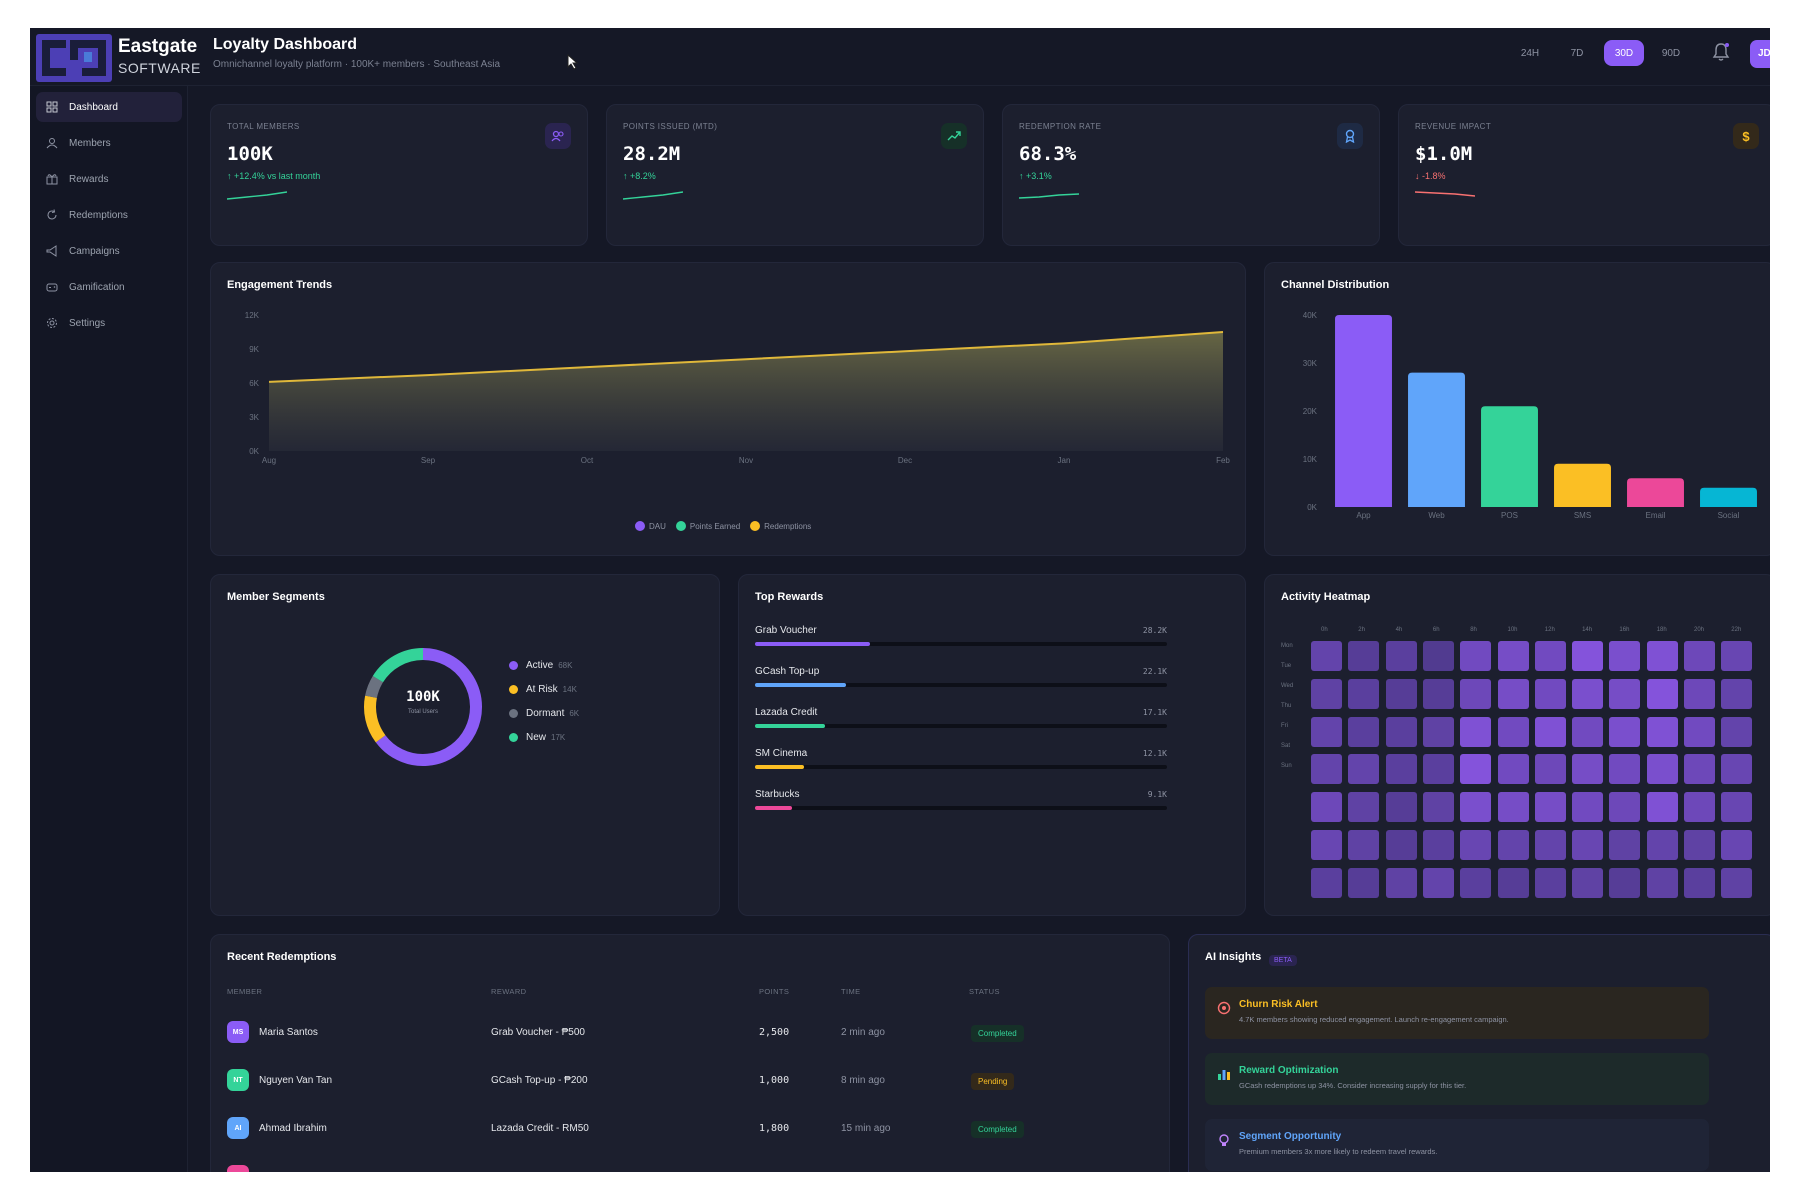 Image resolution: width=1800 pixels, height=1200 pixels. What do you see at coordinates (109, 323) in the screenshot?
I see `sidebar-item-settings: Settings` at bounding box center [109, 323].